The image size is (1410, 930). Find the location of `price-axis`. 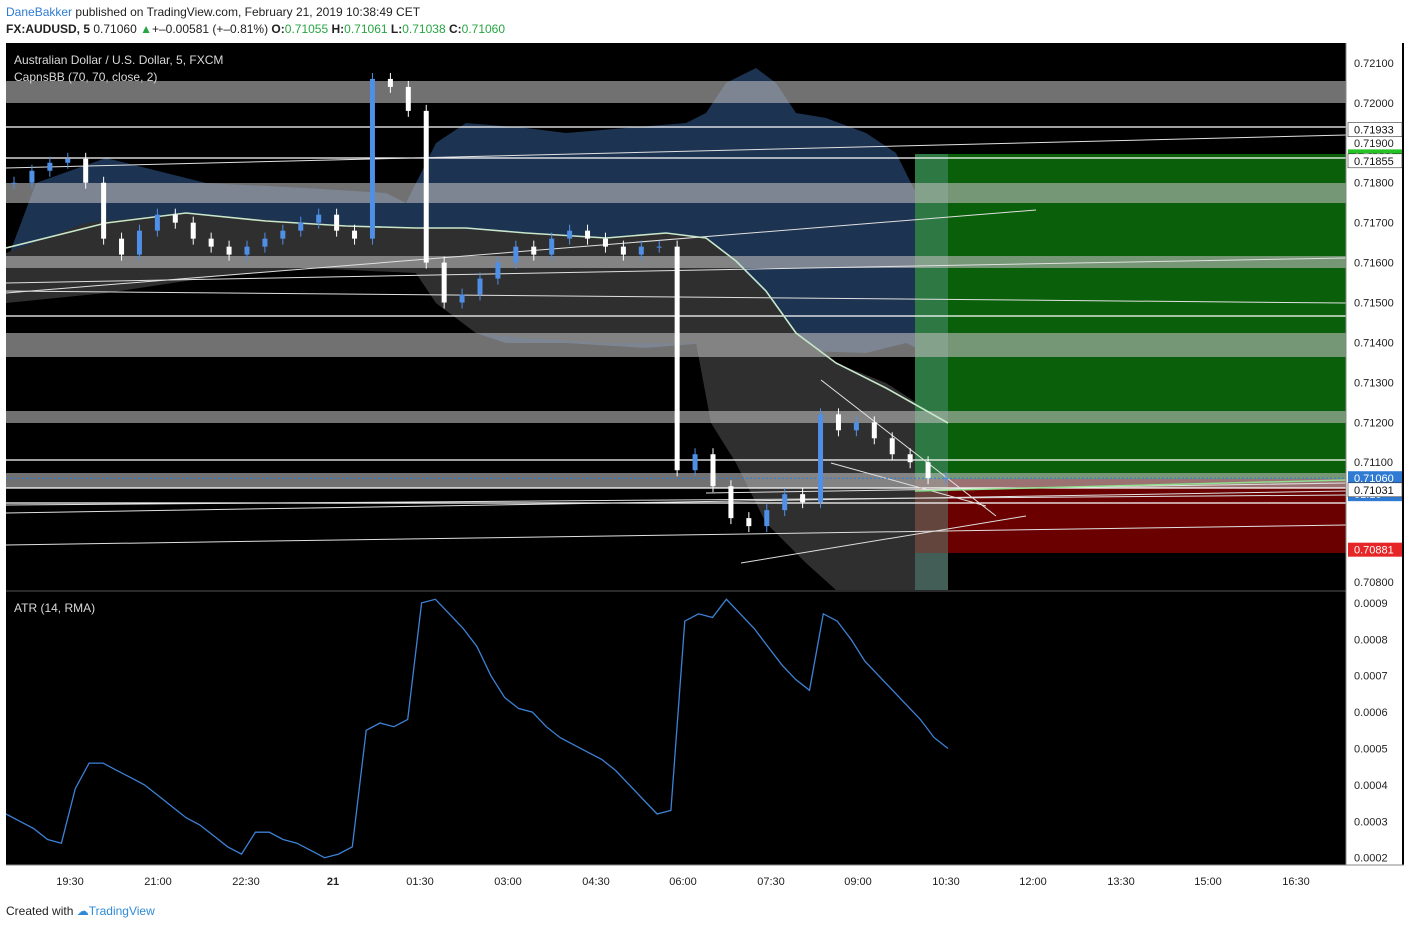

price-axis is located at coordinates (1374, 468).